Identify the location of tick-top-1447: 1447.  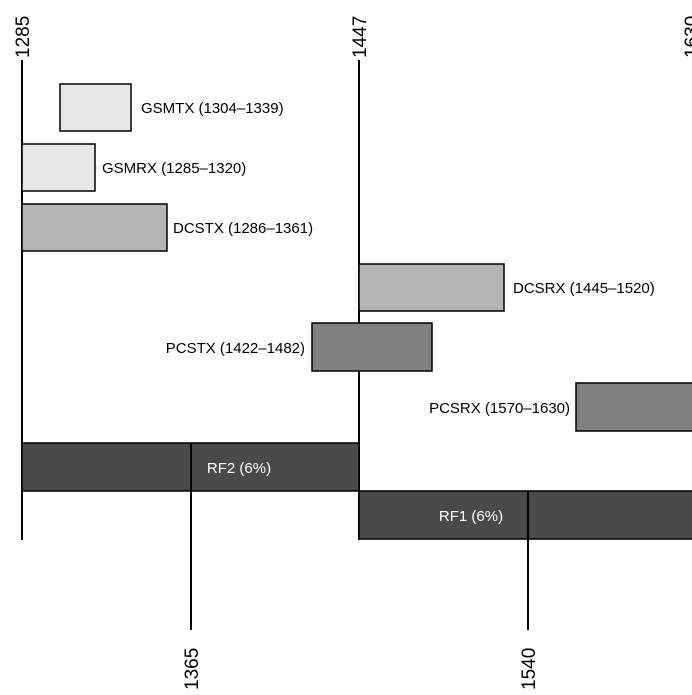
(360, 37).